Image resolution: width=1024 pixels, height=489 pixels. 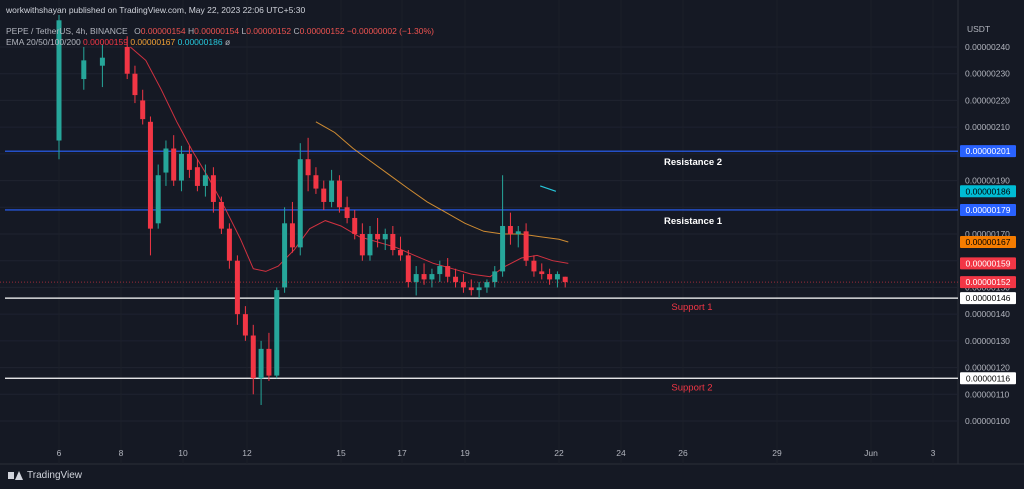 I want to click on x-tick-label: 26, so click(x=683, y=453).